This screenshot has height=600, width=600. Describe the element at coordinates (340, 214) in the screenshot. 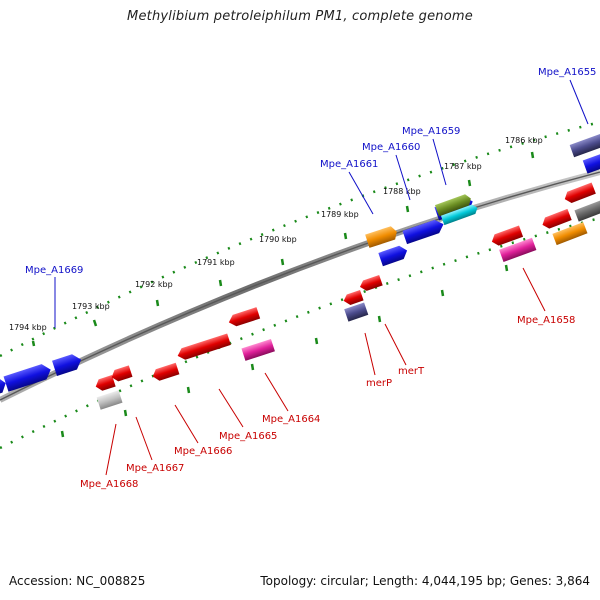

I see `tick-label-1789: 1789 kbp` at that location.